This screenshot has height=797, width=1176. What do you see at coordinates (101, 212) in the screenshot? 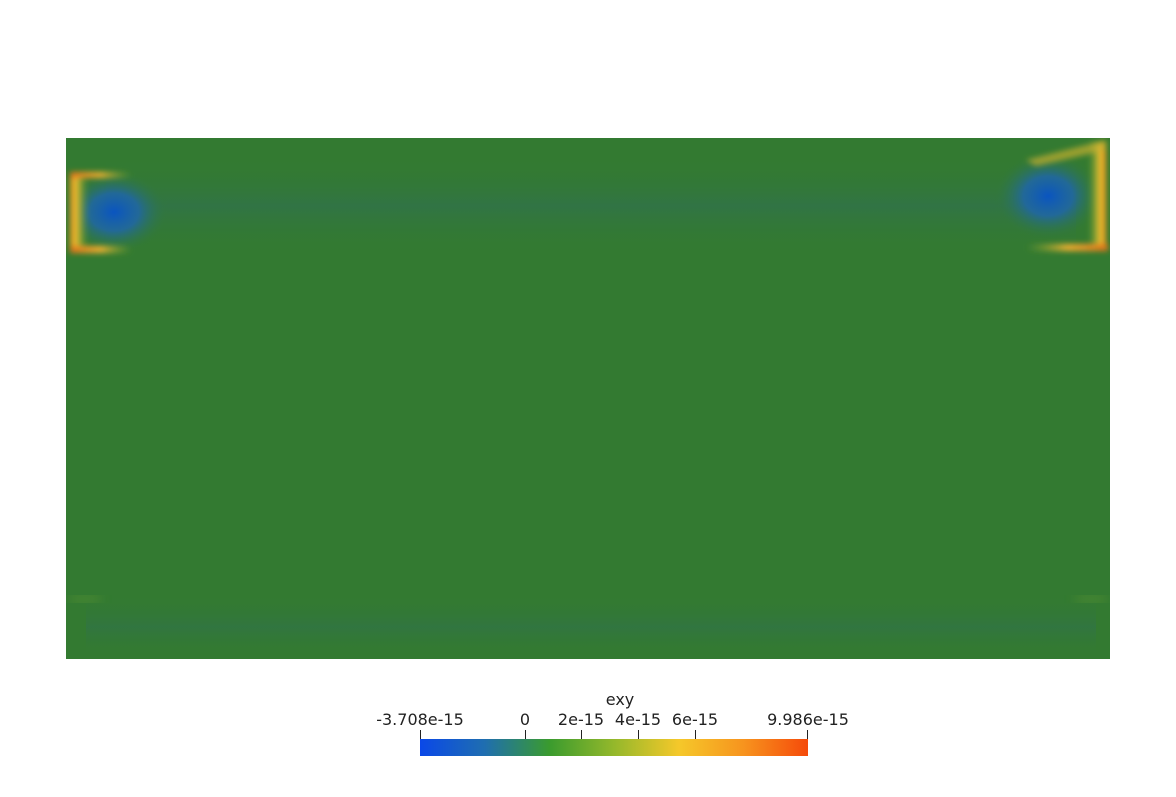
I see `left-edge-high` at bounding box center [101, 212].